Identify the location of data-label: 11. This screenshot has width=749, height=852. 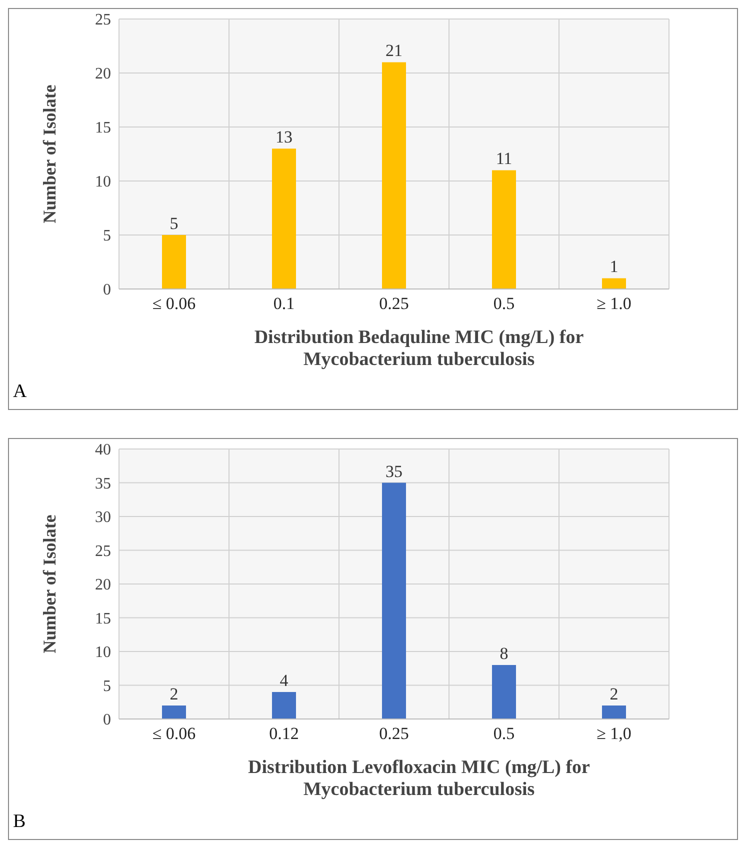
(504, 158).